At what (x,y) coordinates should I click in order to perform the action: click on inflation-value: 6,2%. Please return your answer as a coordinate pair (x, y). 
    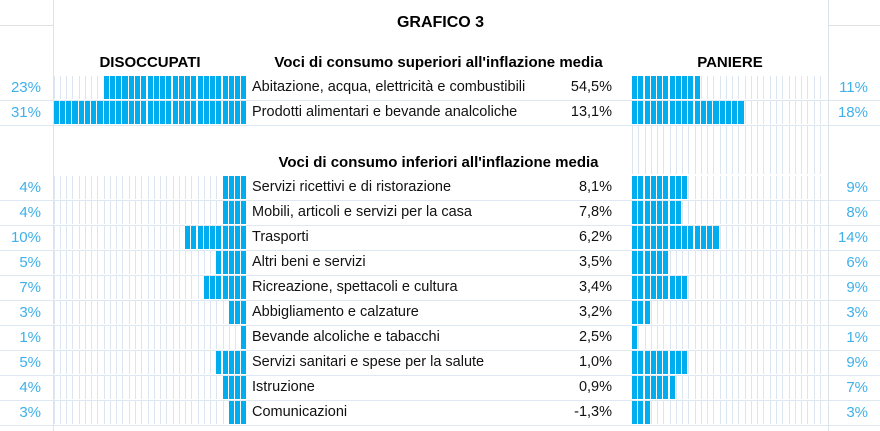
    Looking at the image, I should click on (595, 237).